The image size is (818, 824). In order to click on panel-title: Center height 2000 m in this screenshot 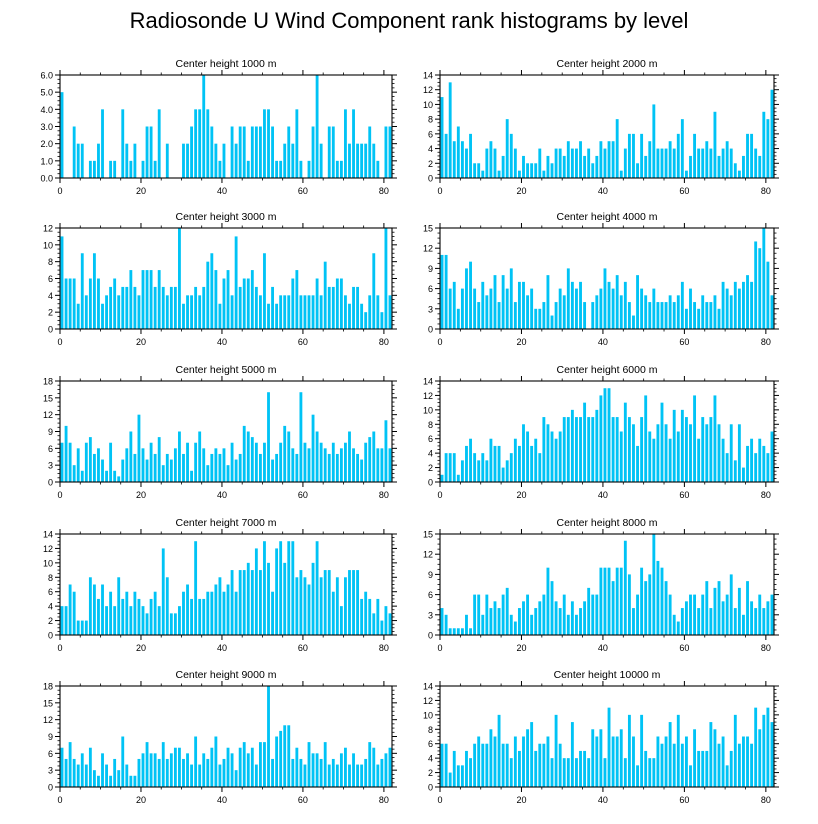, I will do `click(607, 64)`.